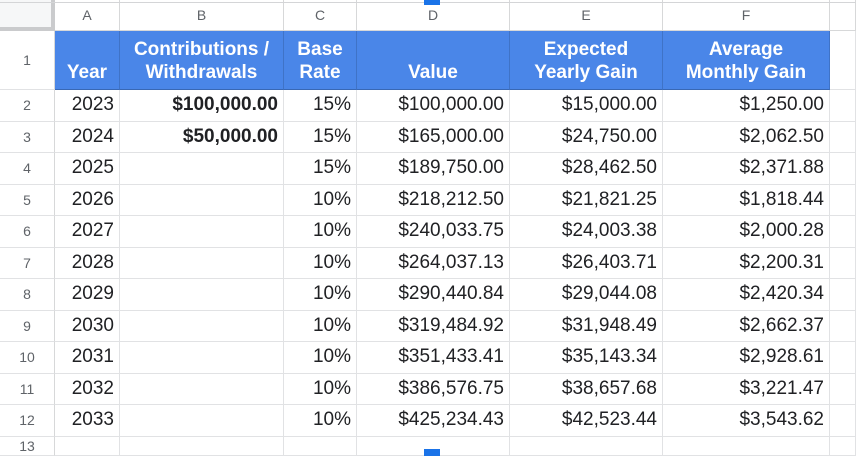  Describe the element at coordinates (843, 169) in the screenshot. I see `cell-G4` at that location.